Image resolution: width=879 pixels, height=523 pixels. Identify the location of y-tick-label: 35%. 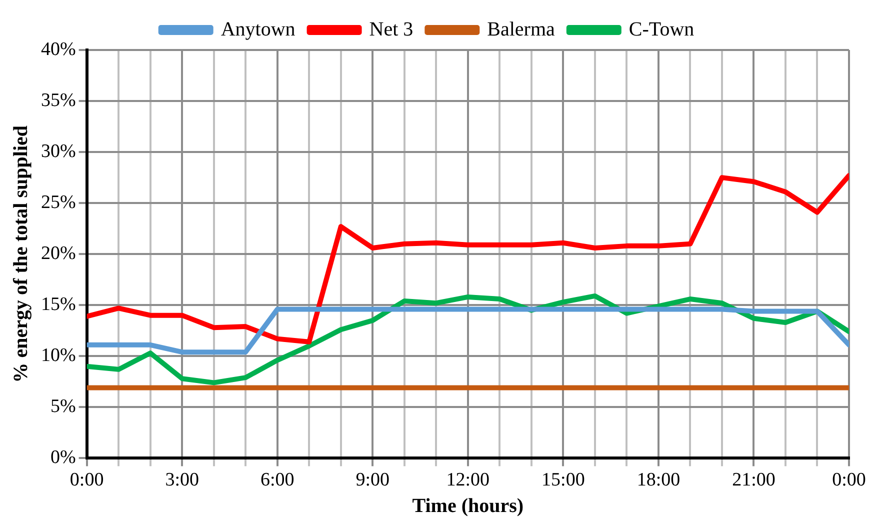
(58, 101).